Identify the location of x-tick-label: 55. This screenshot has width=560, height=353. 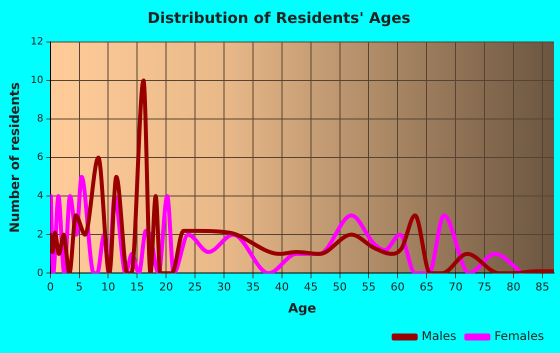
(369, 287).